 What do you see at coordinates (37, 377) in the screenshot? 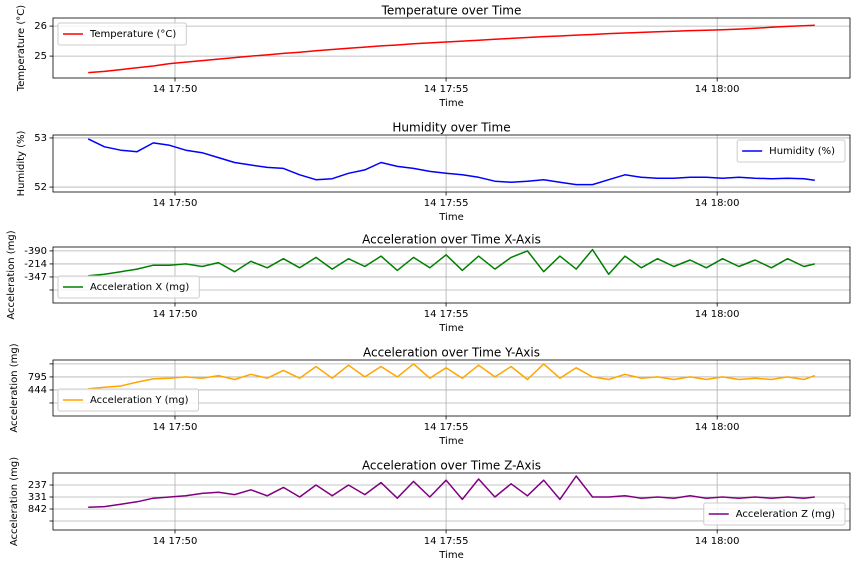
I see `y-tick-label: 795` at bounding box center [37, 377].